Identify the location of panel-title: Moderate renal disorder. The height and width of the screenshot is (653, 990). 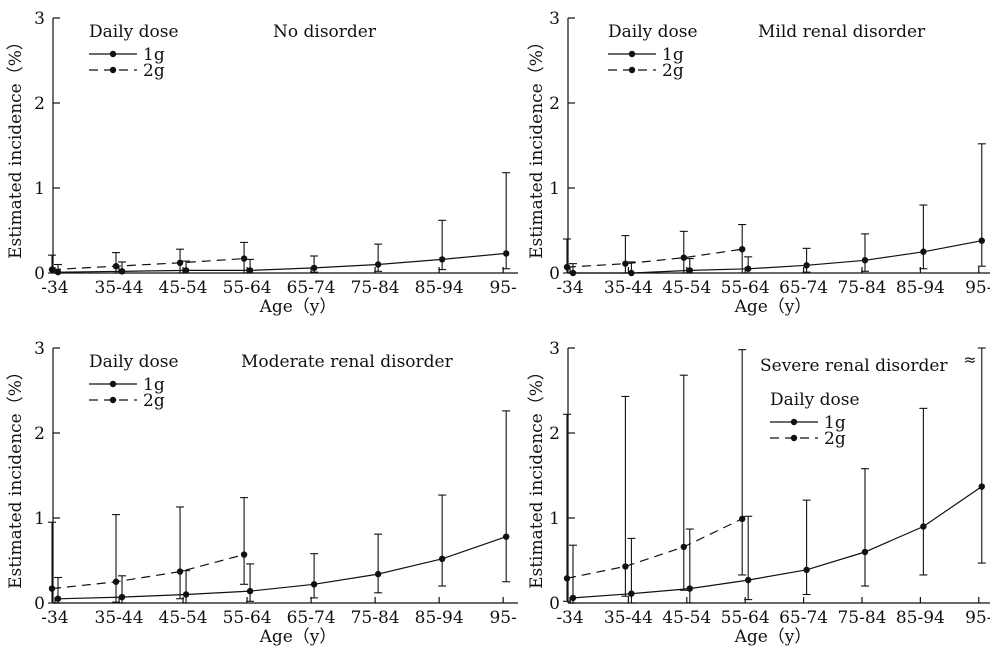
(347, 362).